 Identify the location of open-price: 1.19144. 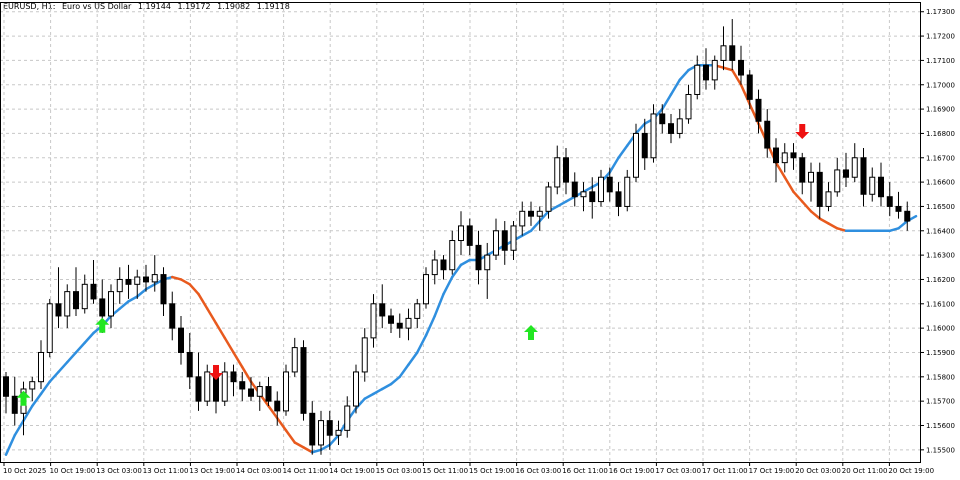
(154, 6).